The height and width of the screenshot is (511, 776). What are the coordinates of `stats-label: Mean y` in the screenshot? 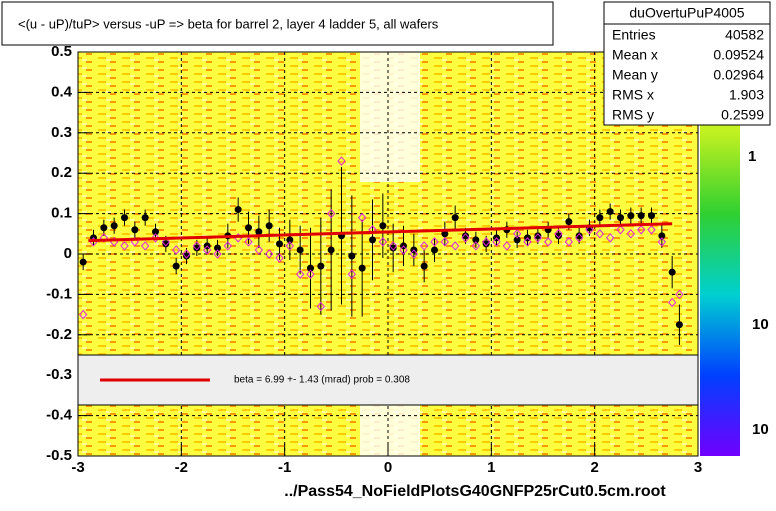 It's located at (635, 75).